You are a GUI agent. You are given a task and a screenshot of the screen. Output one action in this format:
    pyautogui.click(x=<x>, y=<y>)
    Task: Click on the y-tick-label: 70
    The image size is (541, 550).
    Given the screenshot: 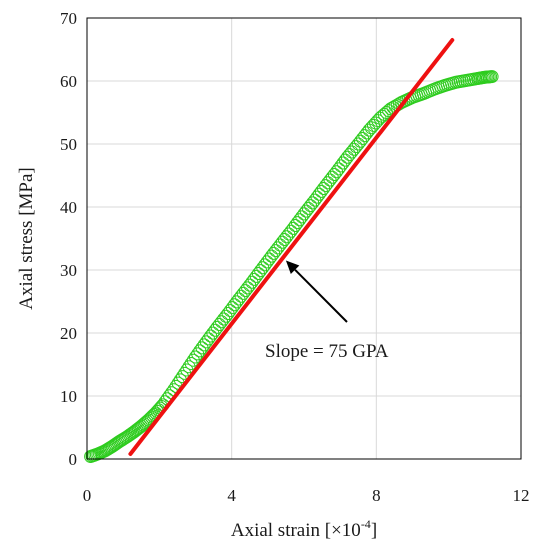 What is the action you would take?
    pyautogui.click(x=68, y=18)
    